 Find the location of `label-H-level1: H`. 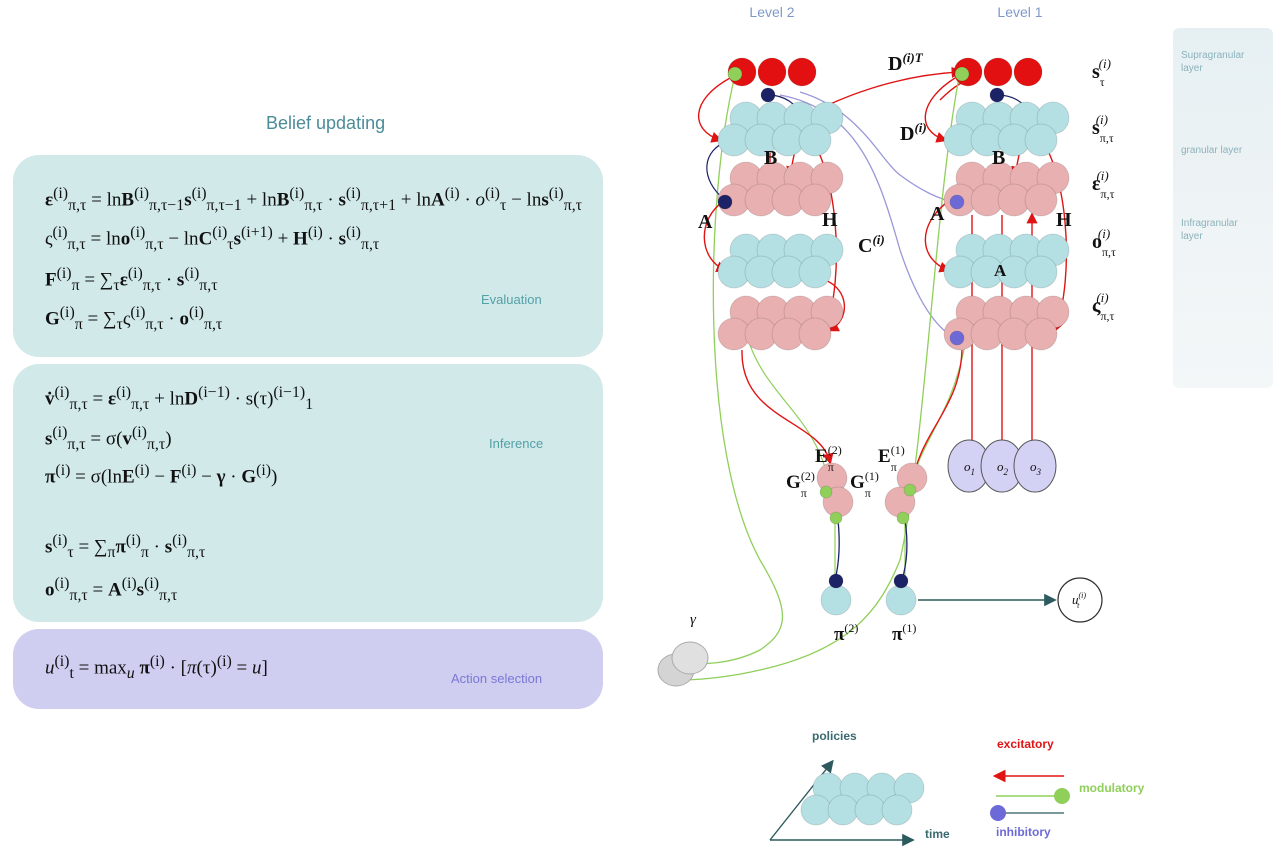

label-H-level1: H is located at coordinates (1064, 220).